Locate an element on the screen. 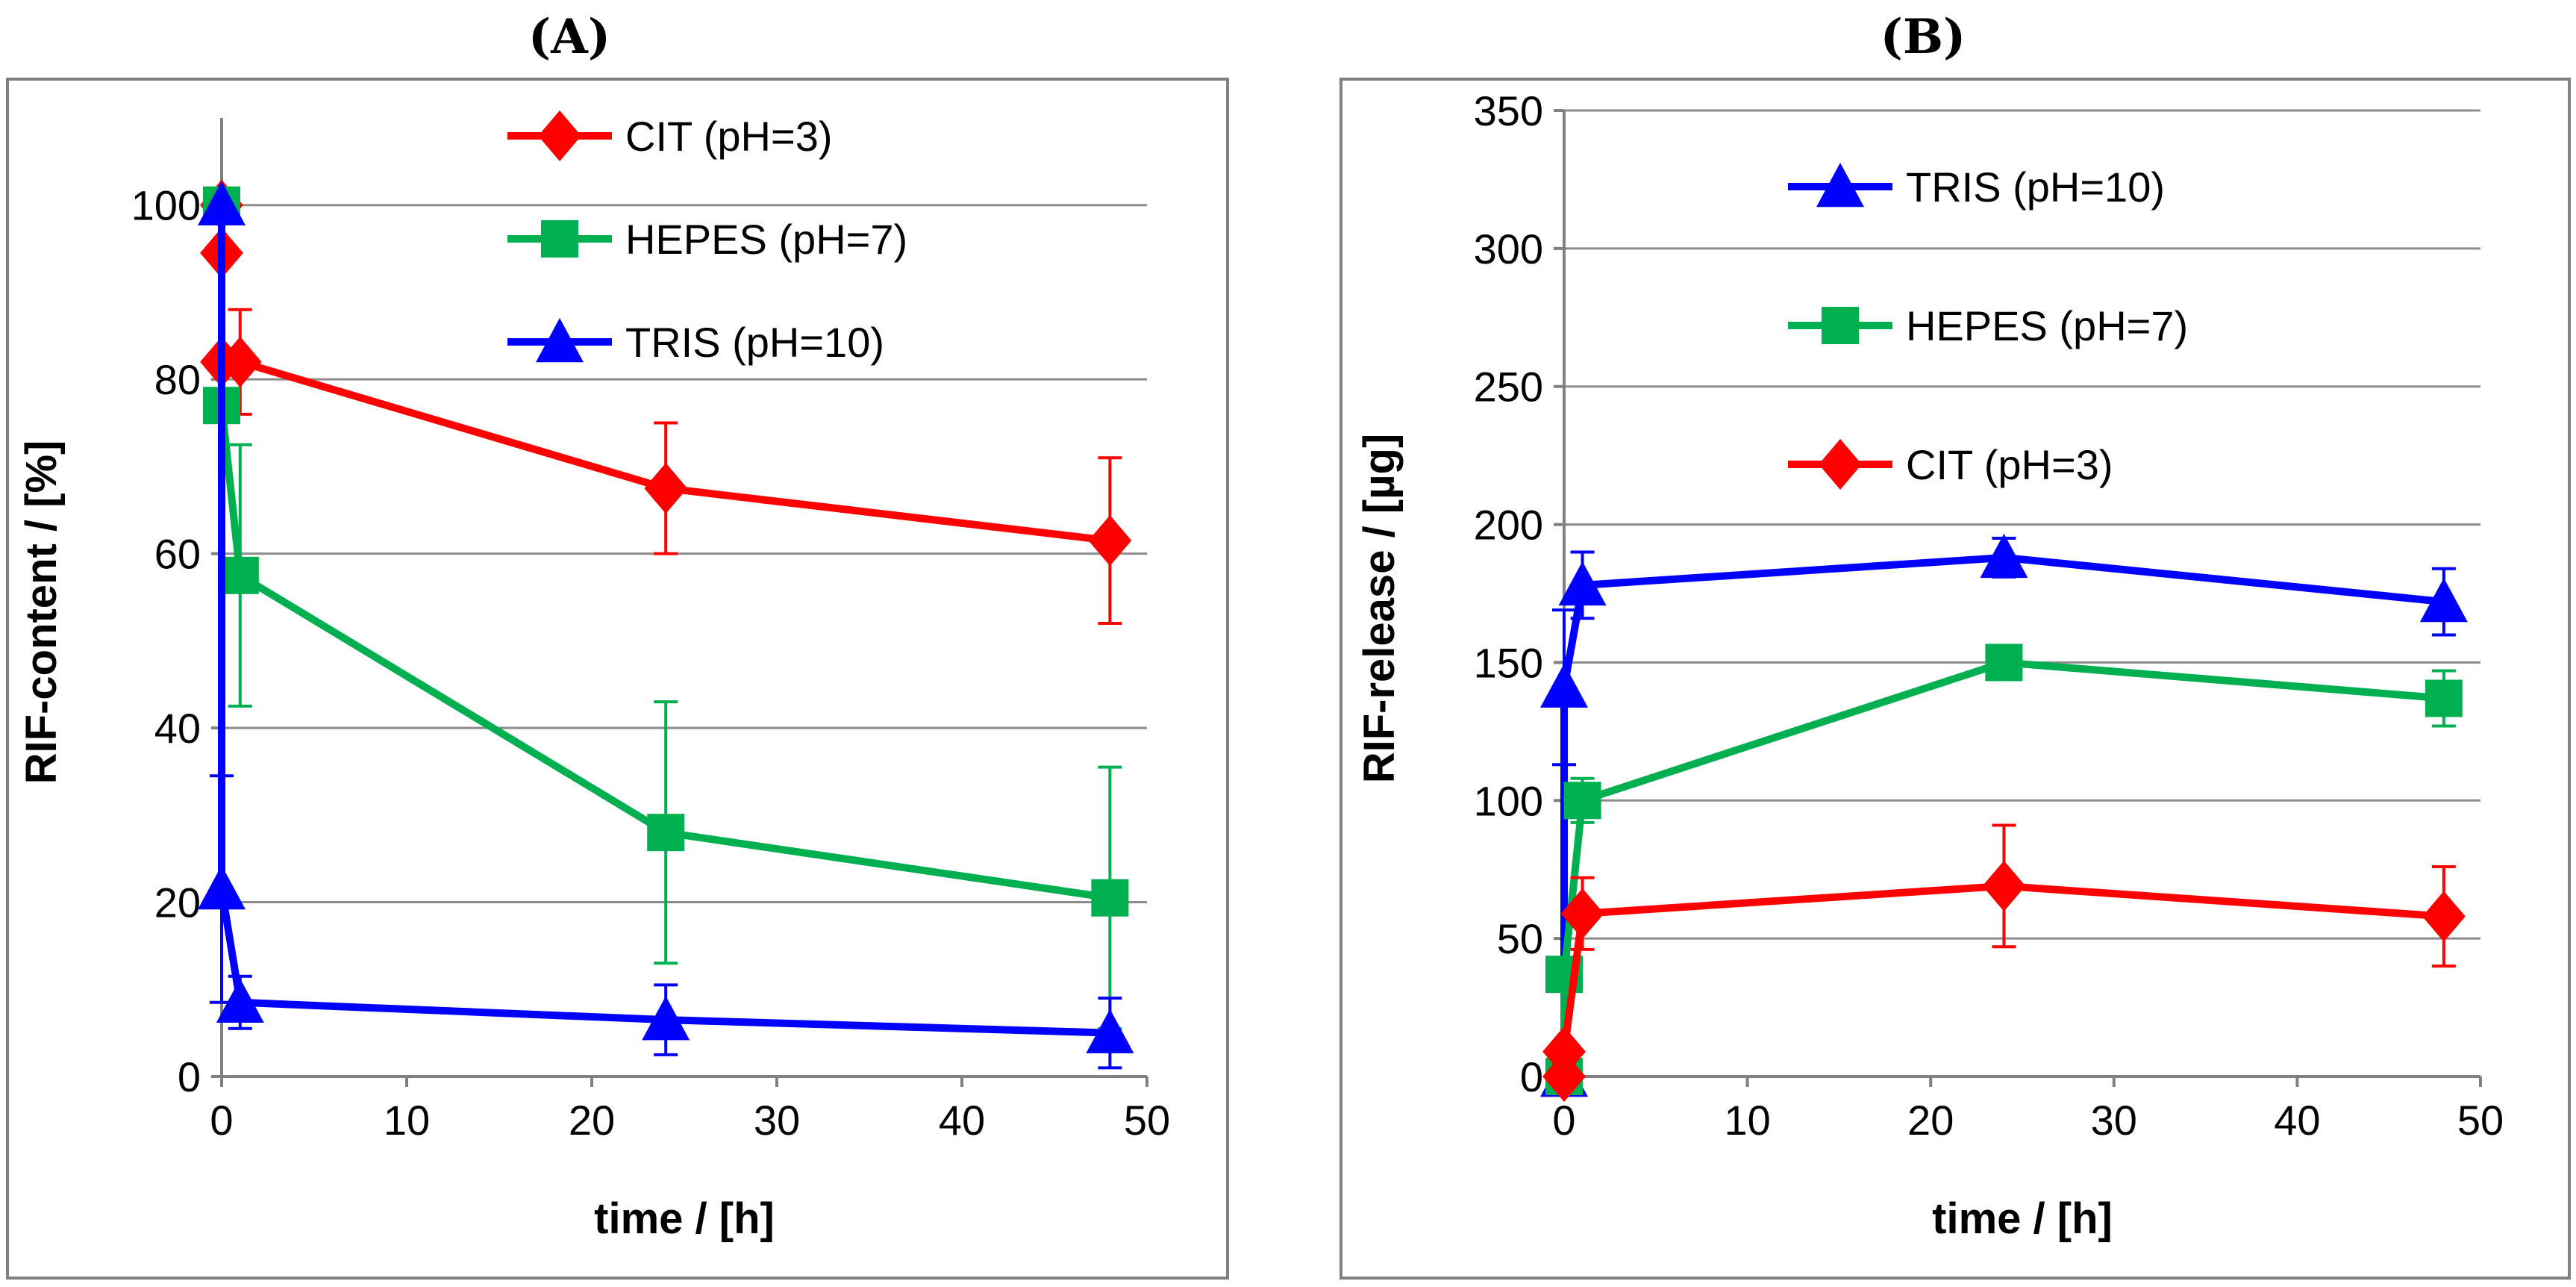 The width and height of the screenshot is (2576, 1287). chart-a-x-tick-label: 0 is located at coordinates (221, 1120).